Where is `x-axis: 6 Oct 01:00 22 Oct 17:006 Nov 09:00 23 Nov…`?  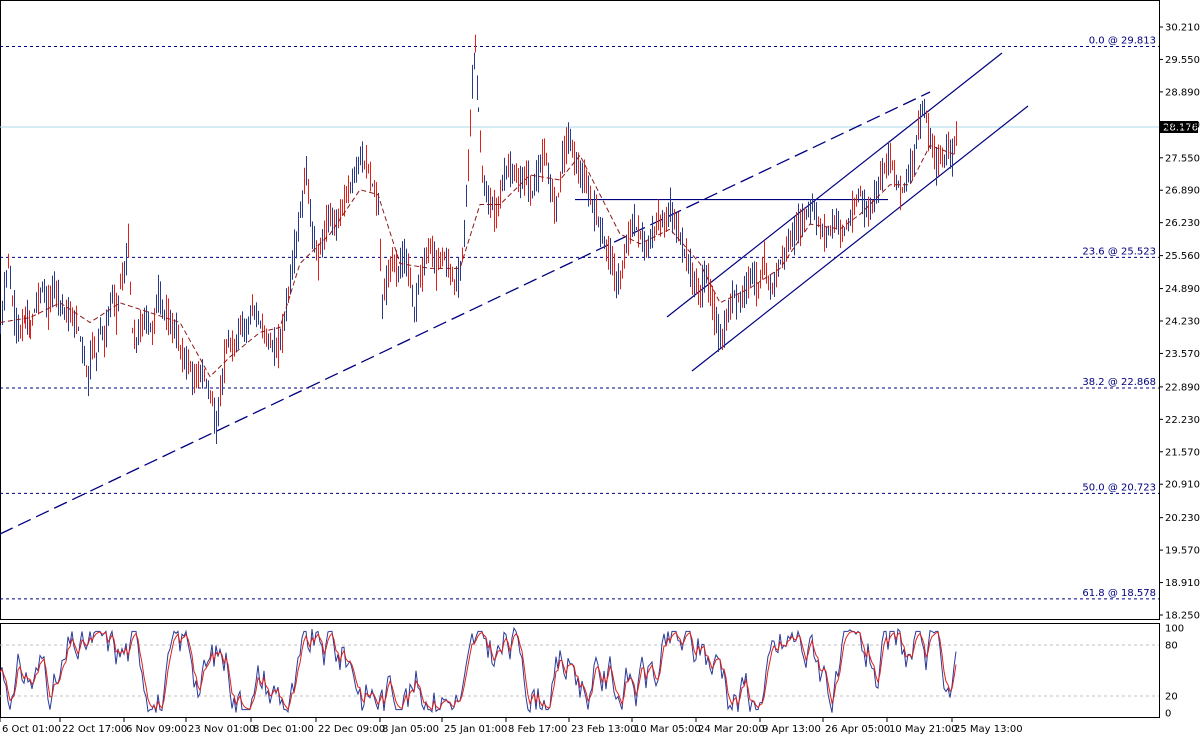 x-axis: 6 Oct 01:00 22 Oct 17:006 Nov 09:00 23 Nov… is located at coordinates (511, 726).